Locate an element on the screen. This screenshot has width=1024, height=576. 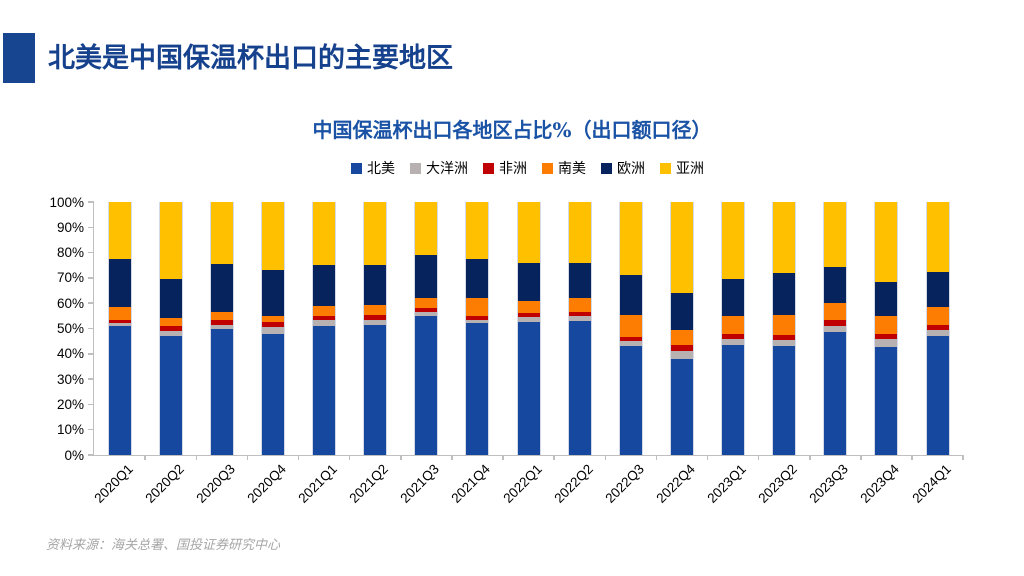
bar-slot: 2021Q3 is located at coordinates (425, 354).